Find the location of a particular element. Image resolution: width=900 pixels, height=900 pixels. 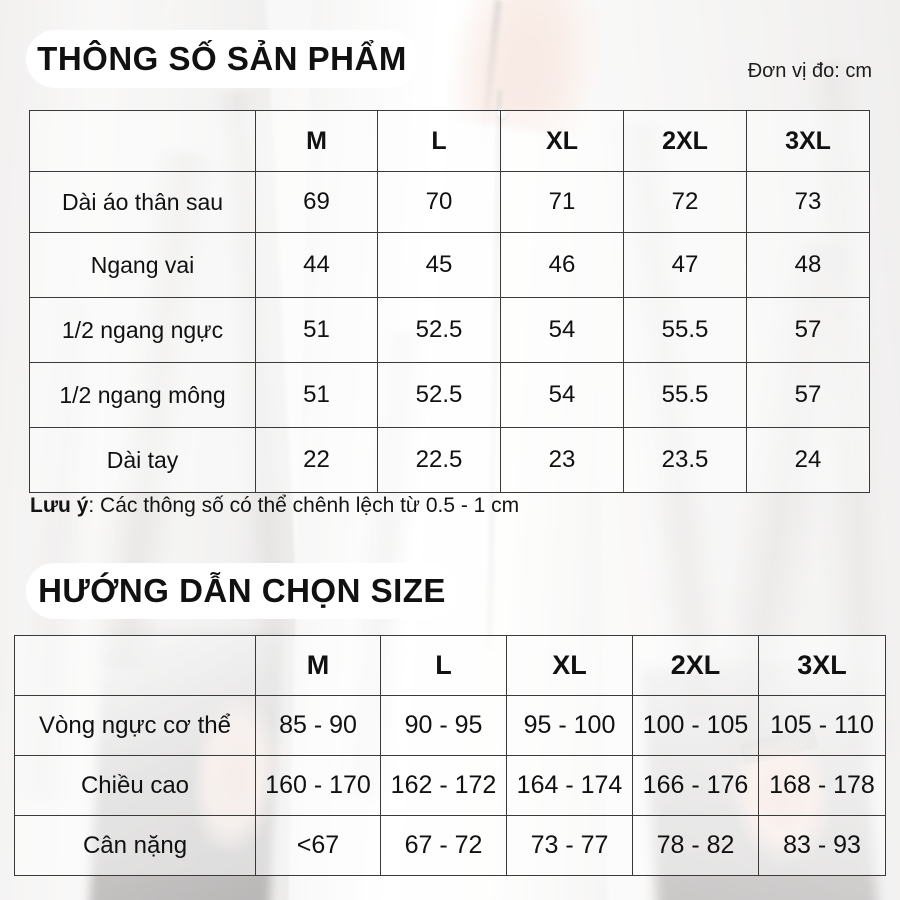

cell-value: 67 - 72 is located at coordinates (443, 845).